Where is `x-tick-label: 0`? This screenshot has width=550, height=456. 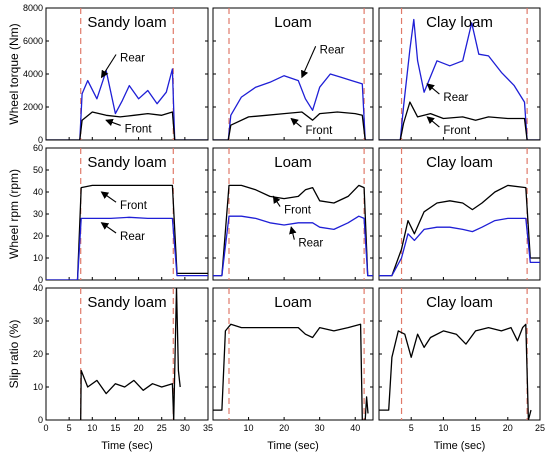
x-tick-label: 0 is located at coordinates (45, 428).